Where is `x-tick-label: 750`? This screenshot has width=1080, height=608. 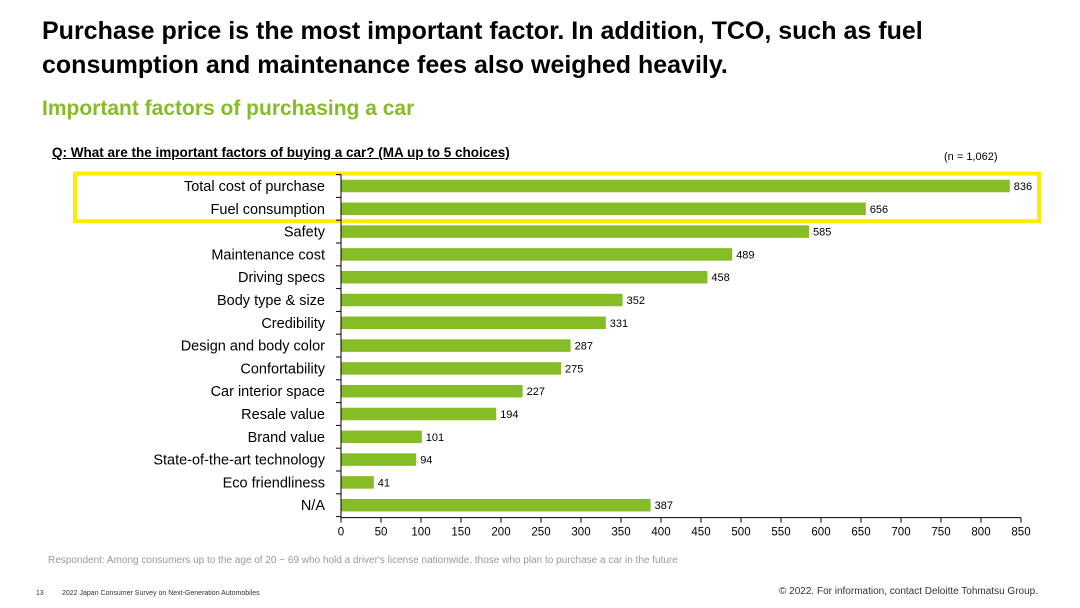 x-tick-label: 750 is located at coordinates (940, 533).